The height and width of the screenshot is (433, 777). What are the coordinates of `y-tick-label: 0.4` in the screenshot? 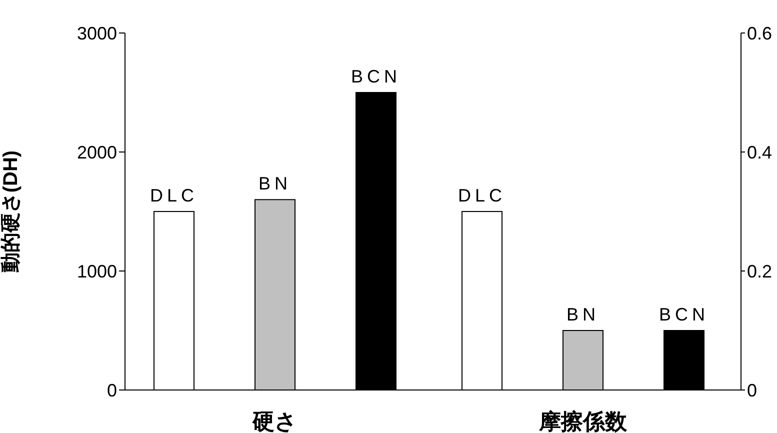 It's located at (759, 152).